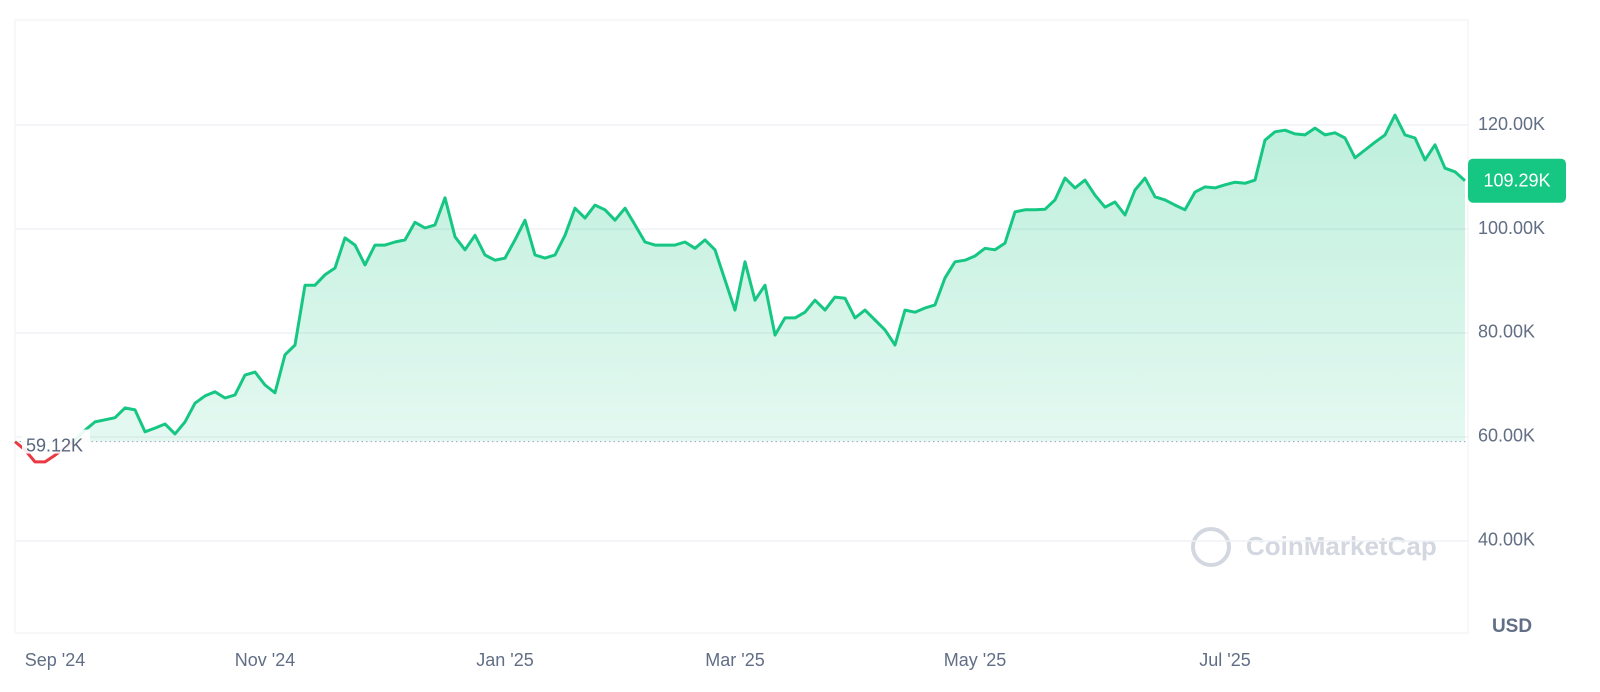 The width and height of the screenshot is (1600, 692). What do you see at coordinates (265, 660) in the screenshot?
I see `x-tick-label: Nov '24` at bounding box center [265, 660].